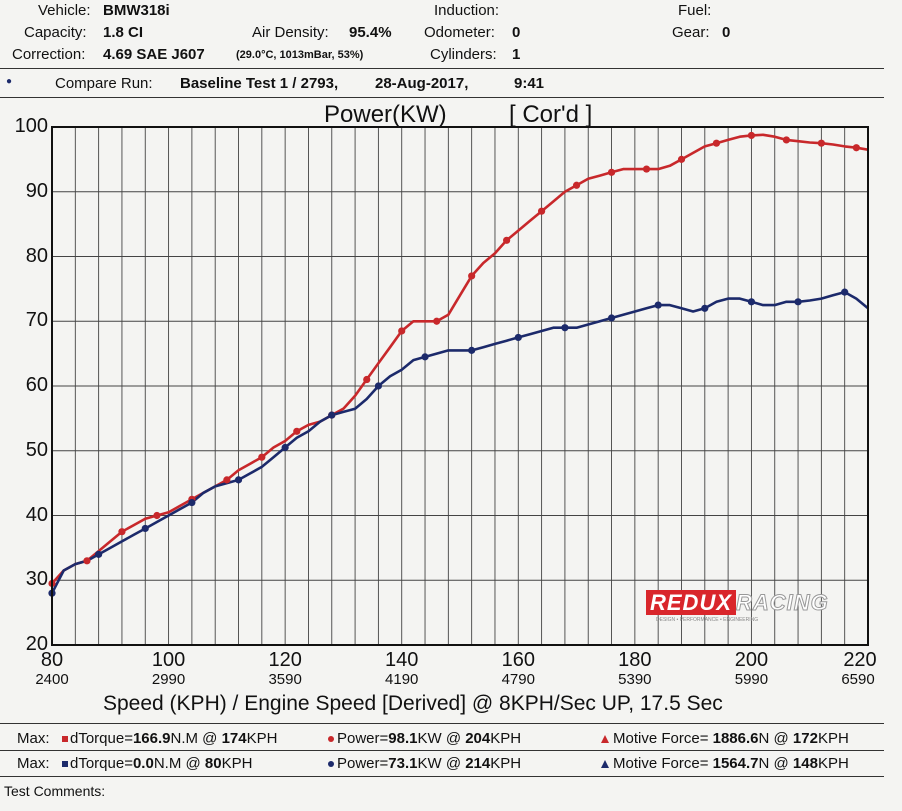  What do you see at coordinates (422, 83) in the screenshot?
I see `compare-date: 28-Aug-2017,` at bounding box center [422, 83].